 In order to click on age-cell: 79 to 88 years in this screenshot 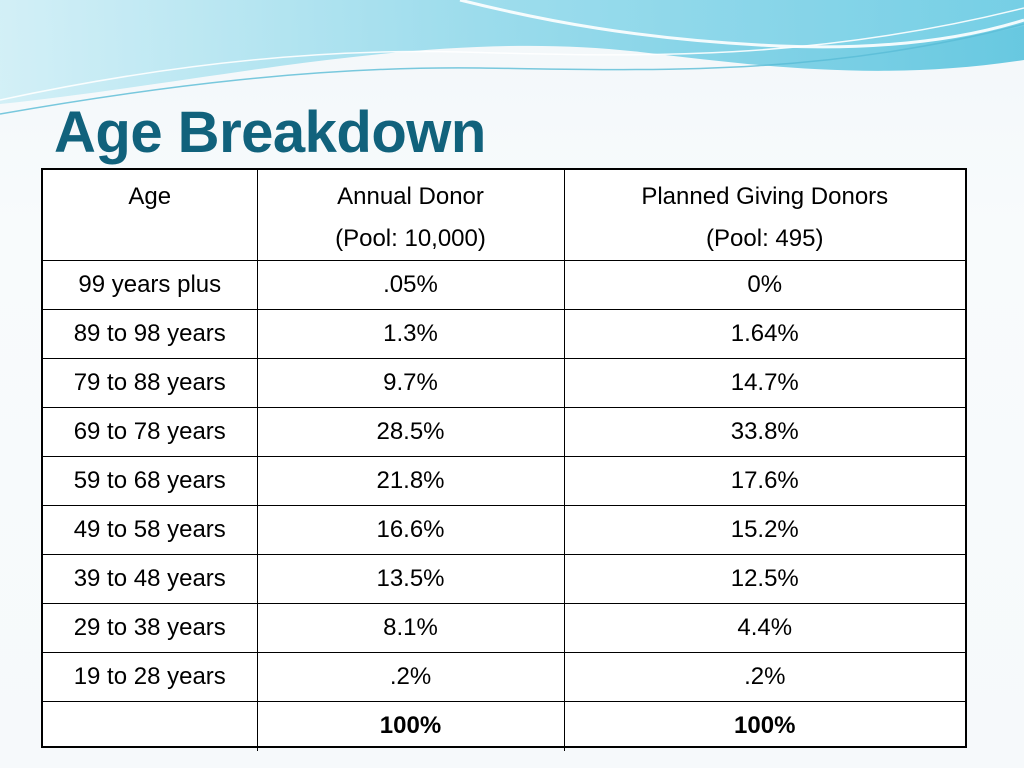, I will do `click(150, 383)`.